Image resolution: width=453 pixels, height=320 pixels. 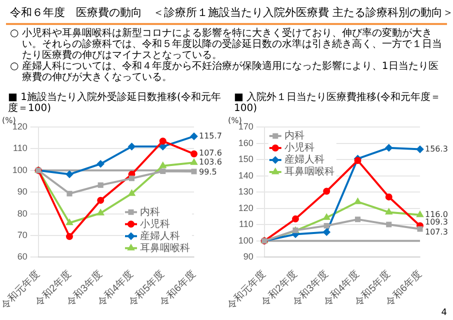 What do you see at coordinates (210, 153) in the screenshot?
I see `data-label: 107.6` at bounding box center [210, 153].